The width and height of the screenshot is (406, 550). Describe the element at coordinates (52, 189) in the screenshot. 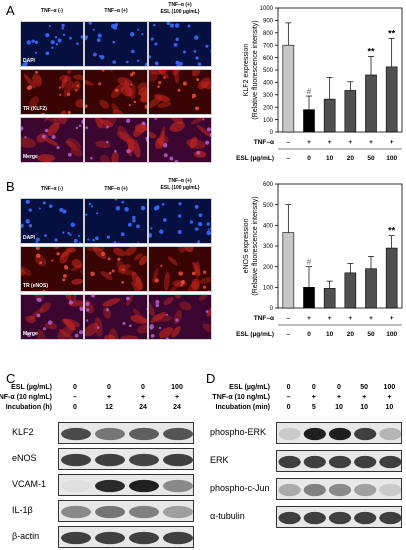

I see `micro-header-col1-b: TNF–α (-)` at that location.